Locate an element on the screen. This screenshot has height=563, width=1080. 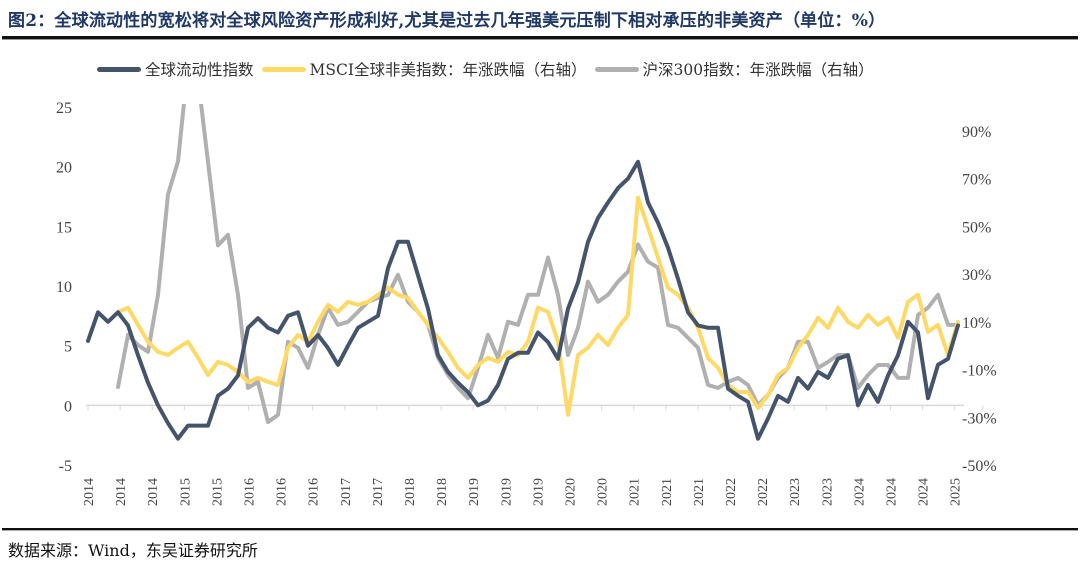
legend-label-csi300: 沪深300指数：年涨跌幅（右轴） is located at coordinates (758, 70).